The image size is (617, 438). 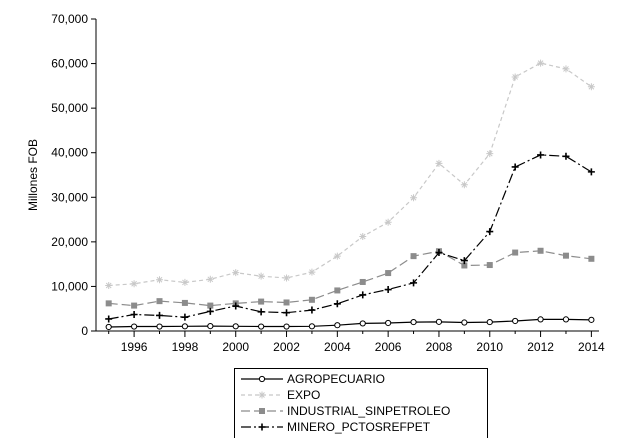 I want to click on y-tick-label: 20,000, so click(x=69, y=242).